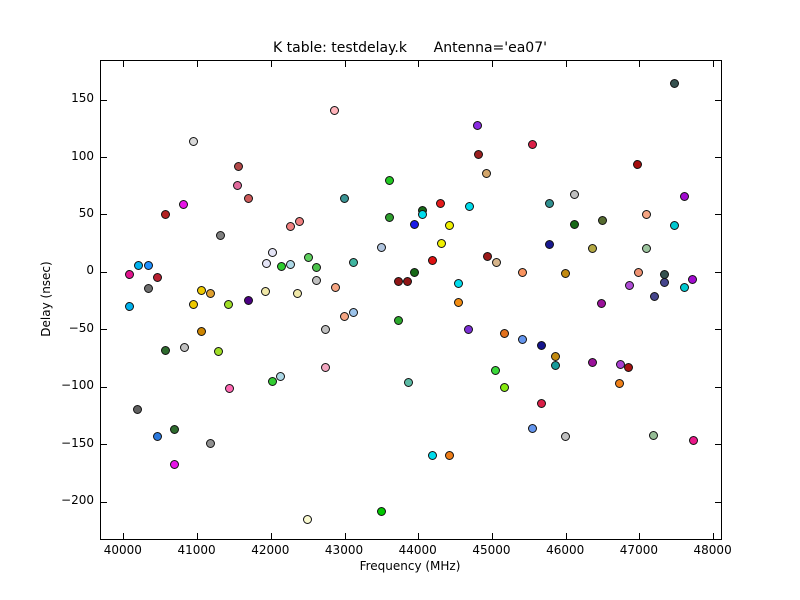 The width and height of the screenshot is (800, 600). What do you see at coordinates (491, 550) in the screenshot?
I see `x-tick-label: 45000` at bounding box center [491, 550].